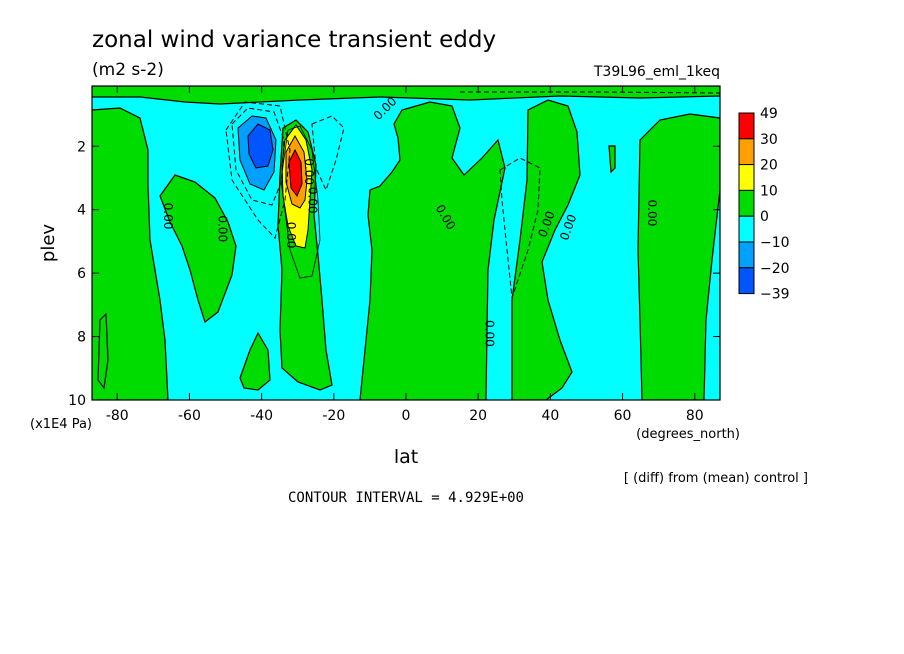  I want to click on y-tick-label: 8, so click(81, 338).